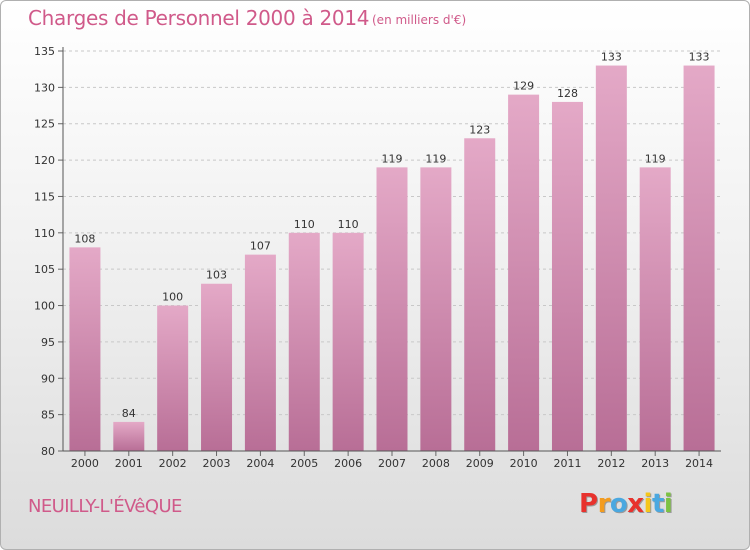 This screenshot has width=750, height=550. Describe the element at coordinates (105, 506) in the screenshot. I see `commune-name: NEUILLY-L'ÉVêQUE` at that location.